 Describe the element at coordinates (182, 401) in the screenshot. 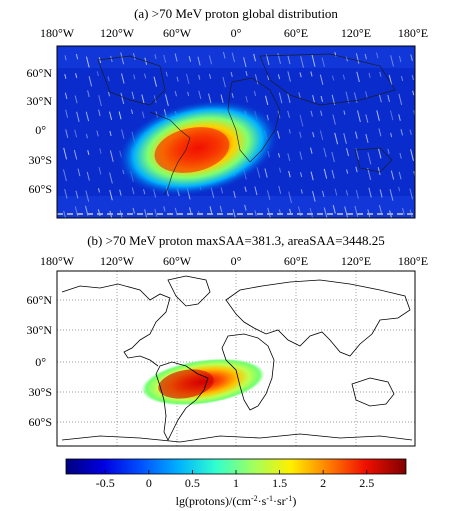

I see `south-america-coast` at that location.